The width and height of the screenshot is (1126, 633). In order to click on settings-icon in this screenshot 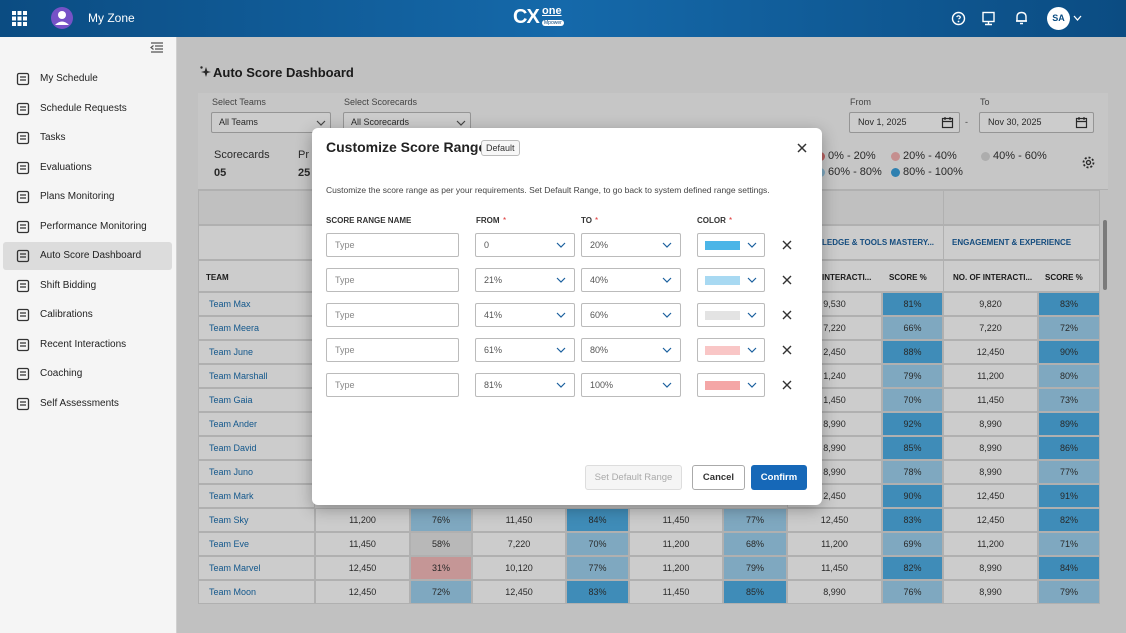, I will do `click(1088, 162)`.